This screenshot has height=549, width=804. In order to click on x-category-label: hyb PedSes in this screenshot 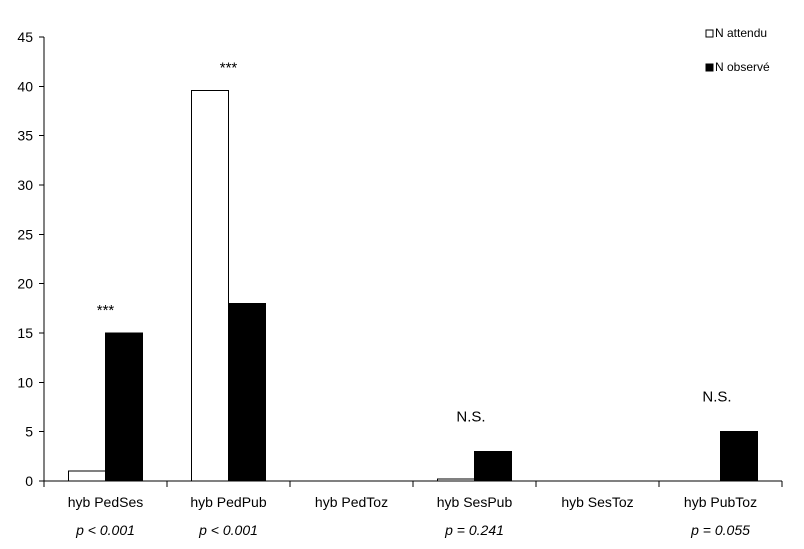, I will do `click(106, 502)`.